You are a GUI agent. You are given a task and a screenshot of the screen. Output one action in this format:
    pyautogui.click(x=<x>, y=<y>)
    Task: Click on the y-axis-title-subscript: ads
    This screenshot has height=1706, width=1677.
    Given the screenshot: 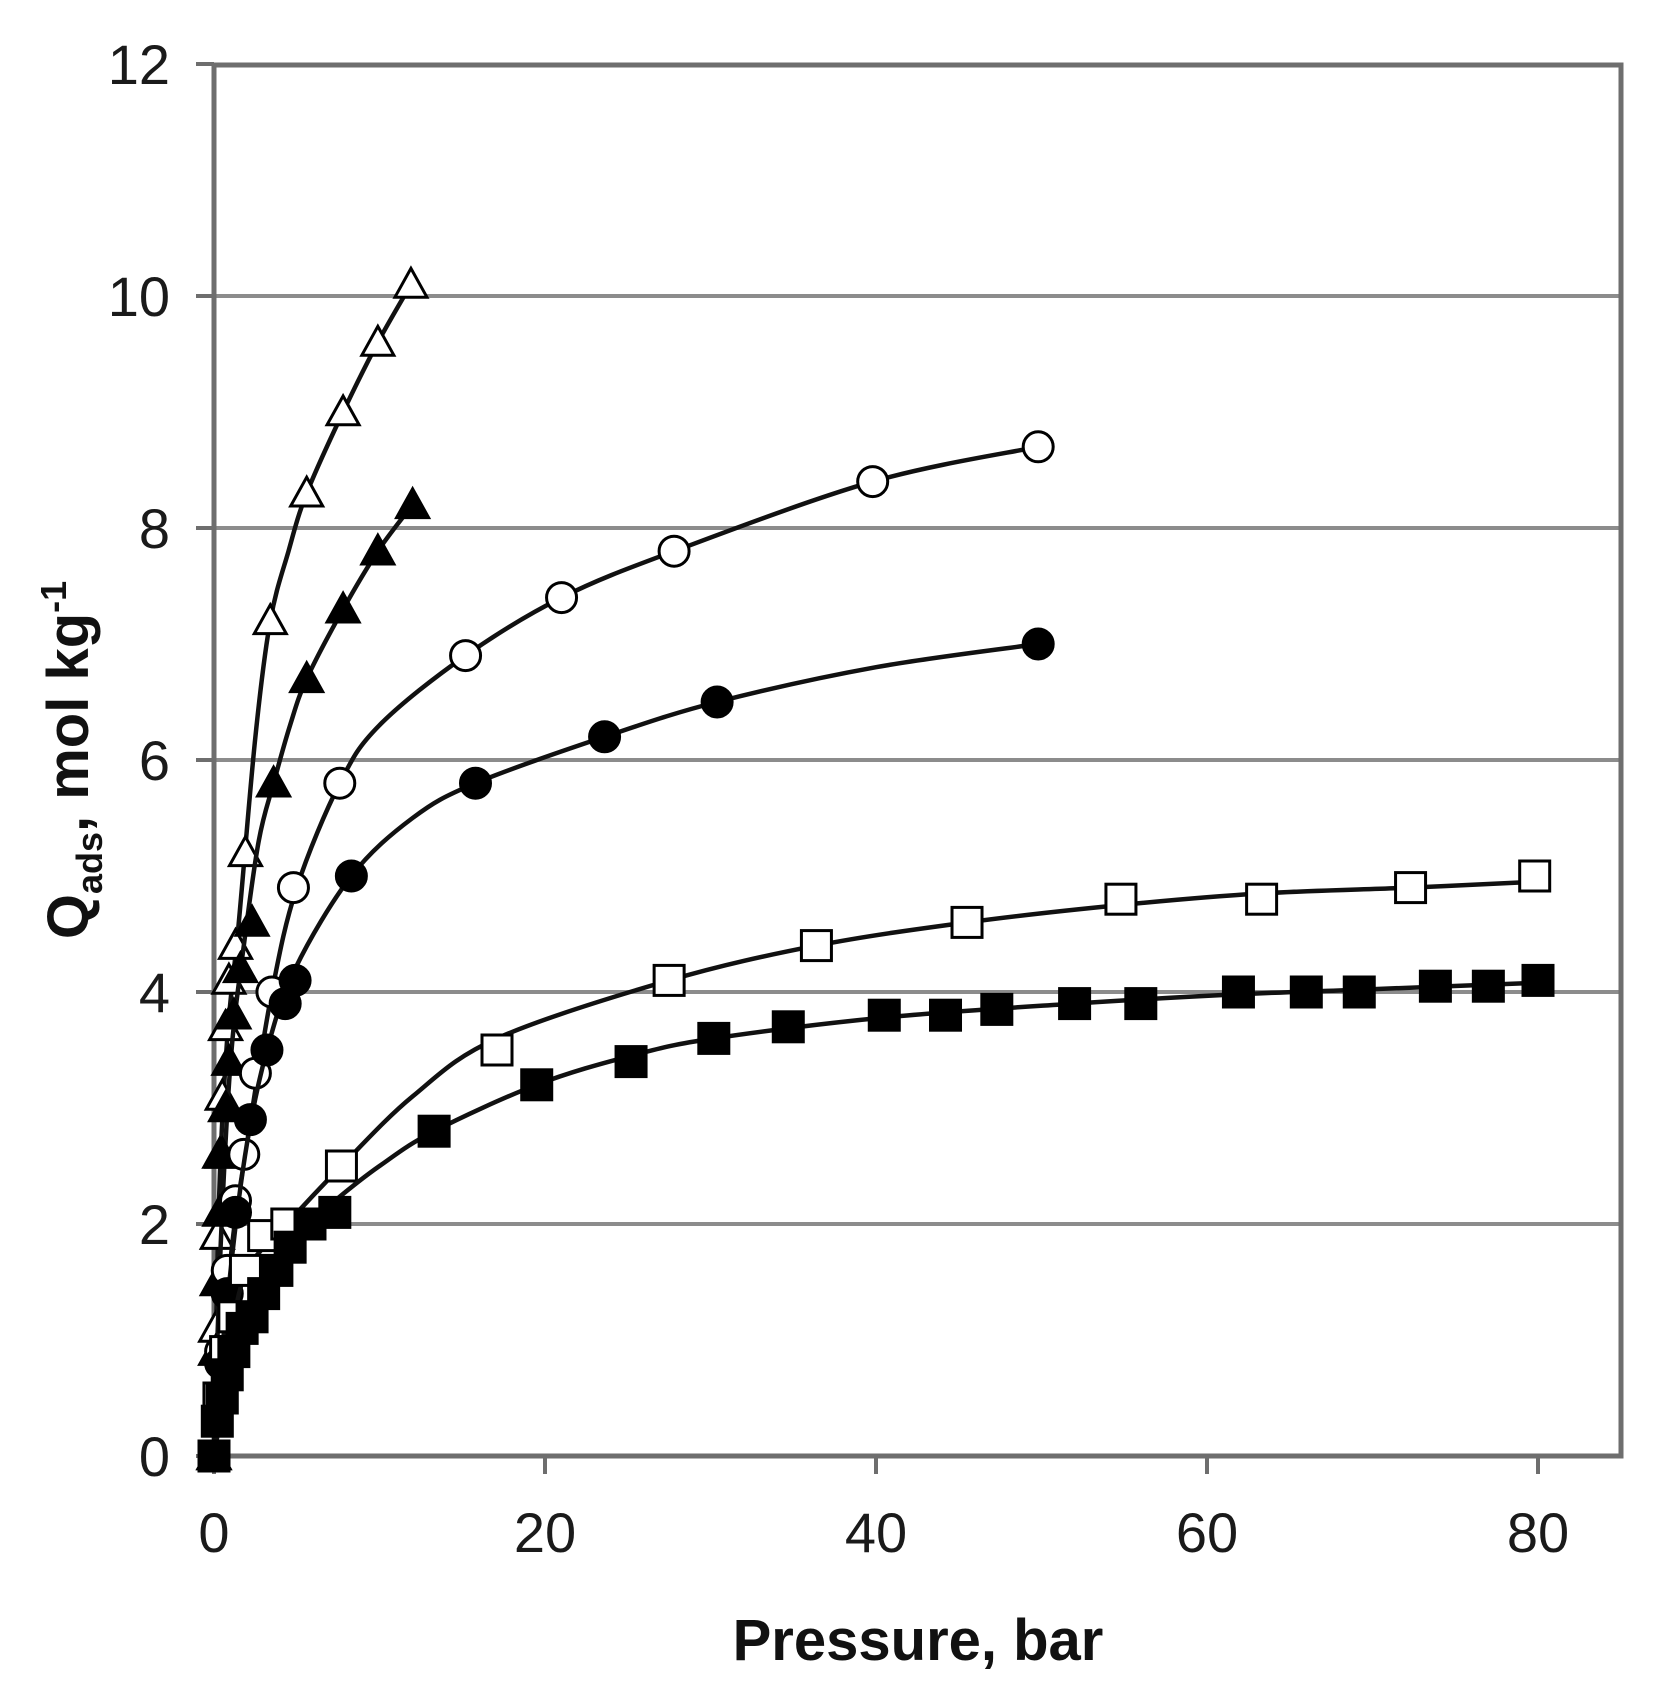 What is the action you would take?
    pyautogui.click(x=89, y=863)
    